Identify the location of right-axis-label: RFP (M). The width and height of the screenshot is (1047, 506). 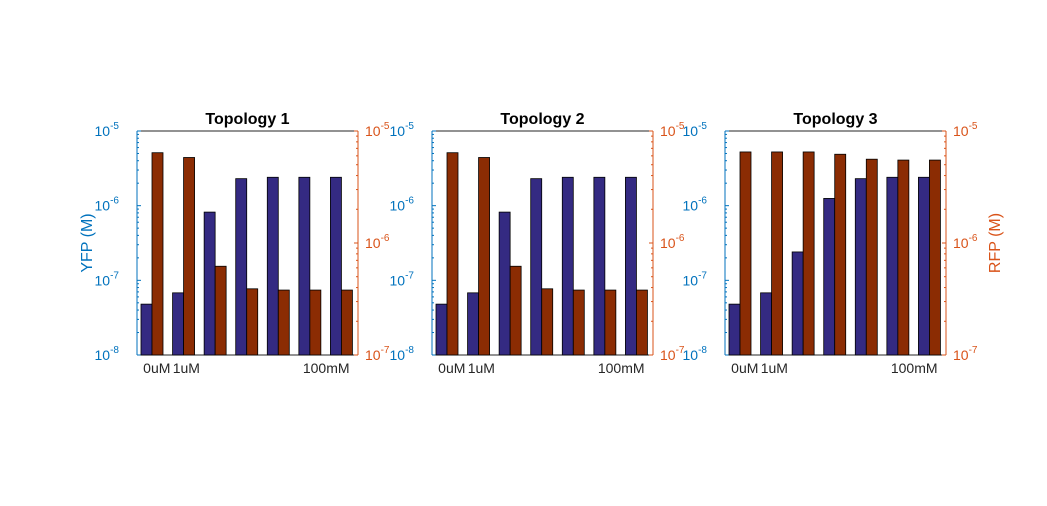
(995, 243).